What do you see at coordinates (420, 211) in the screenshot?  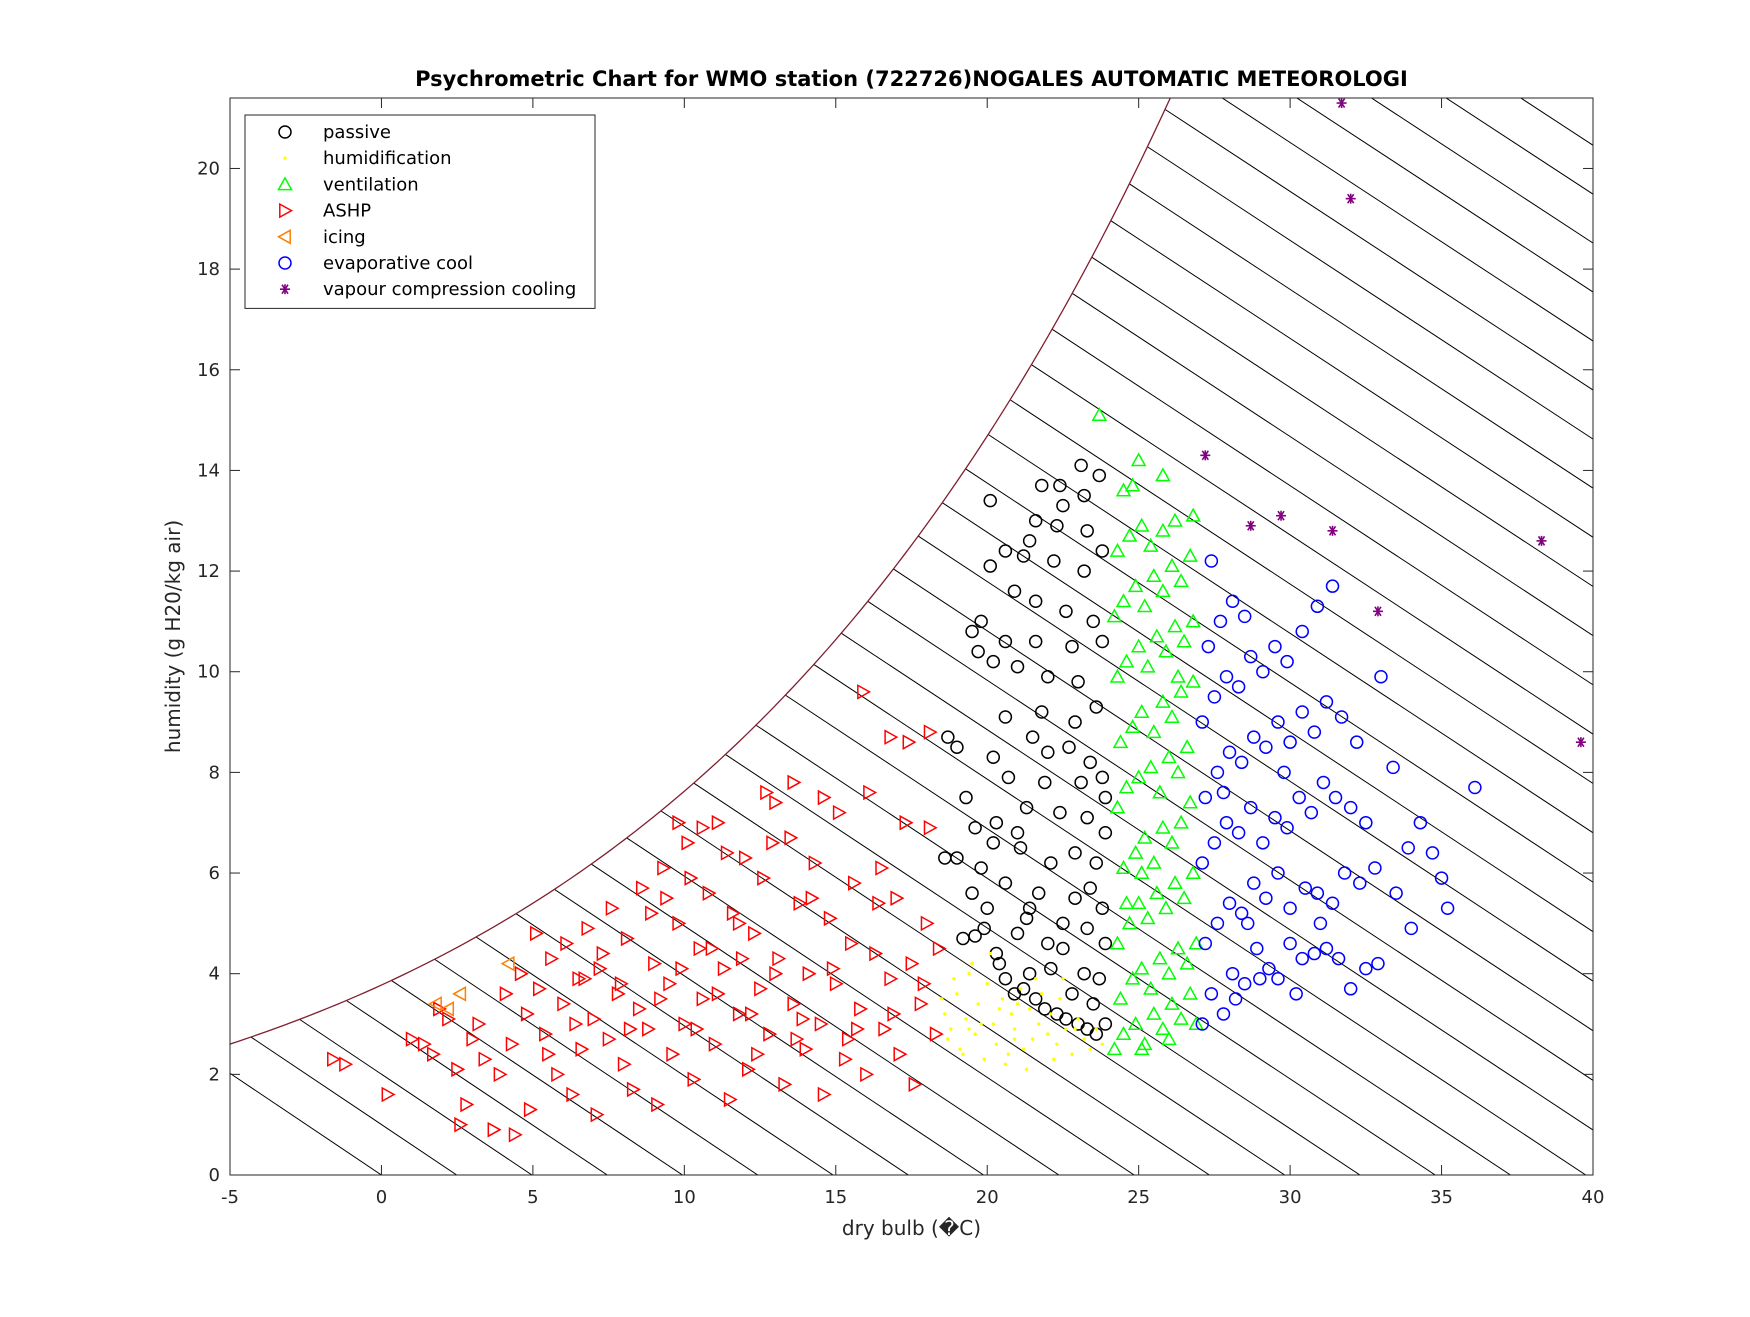 I see `legend-box` at bounding box center [420, 211].